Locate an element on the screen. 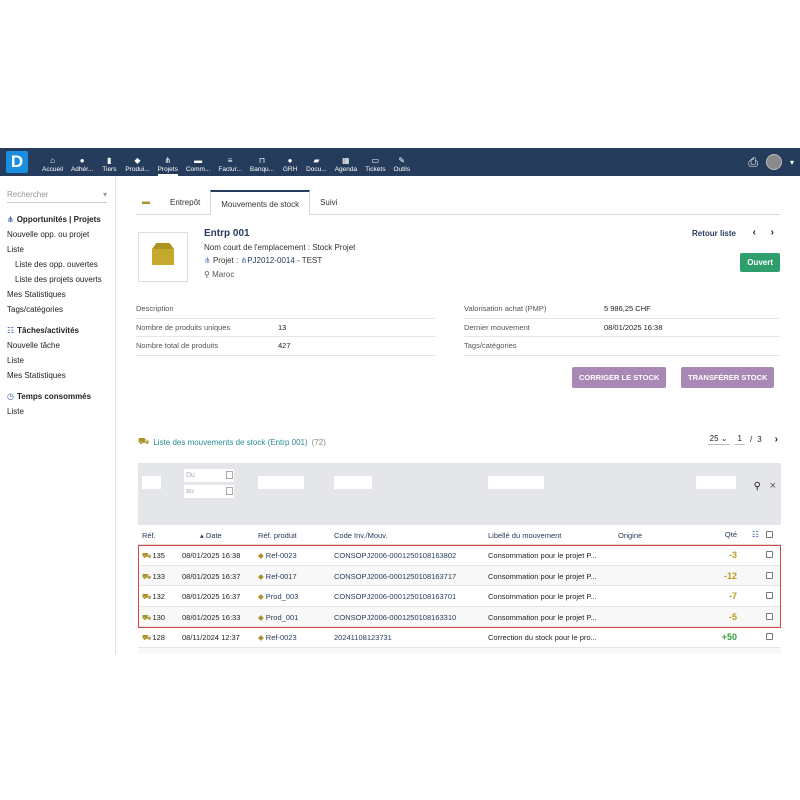 This screenshot has height=800, width=800. sidebar-link: Nouvelle tâche is located at coordinates (33, 345).